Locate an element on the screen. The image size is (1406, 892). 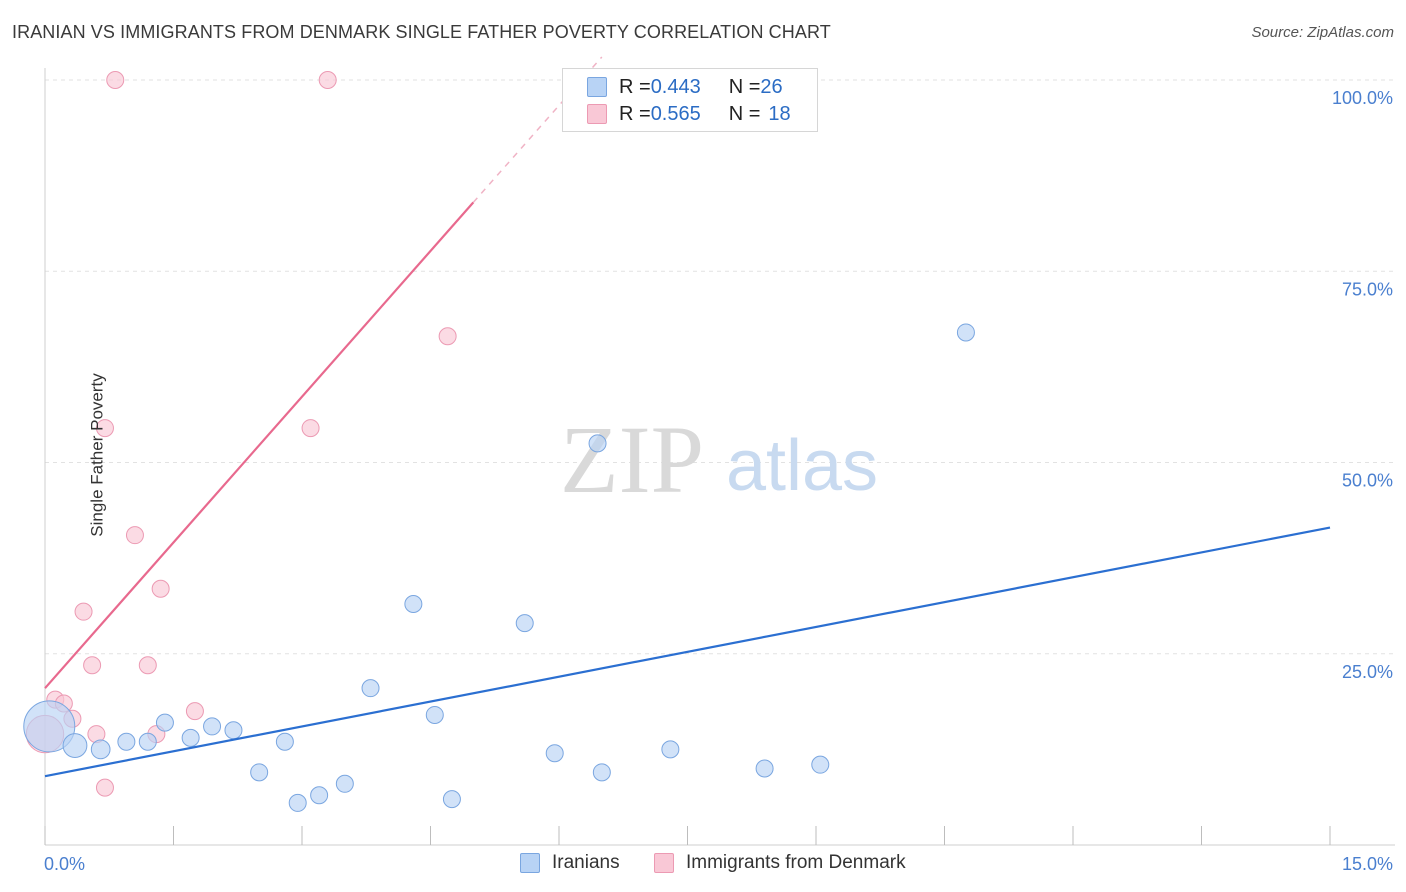
x-tick-label: 0.0% is located at coordinates (64, 864).